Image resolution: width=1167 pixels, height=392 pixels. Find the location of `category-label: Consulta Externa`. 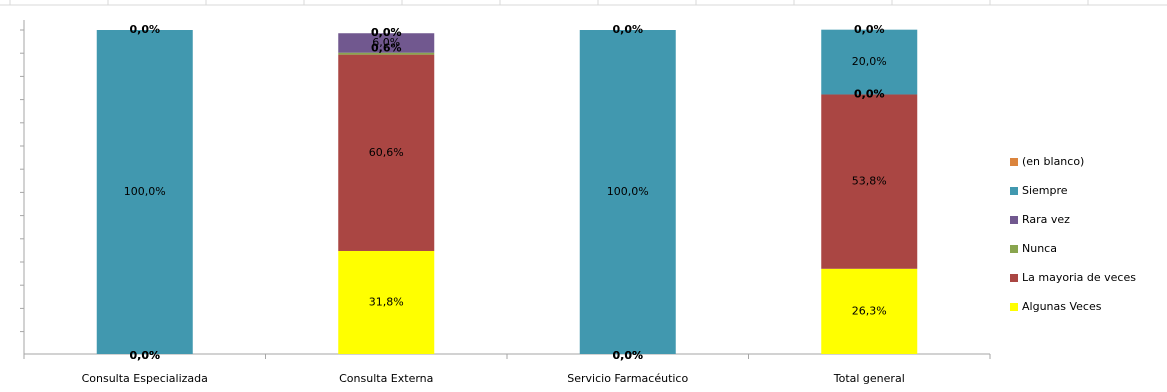

category-label: Consulta Externa is located at coordinates (386, 378).